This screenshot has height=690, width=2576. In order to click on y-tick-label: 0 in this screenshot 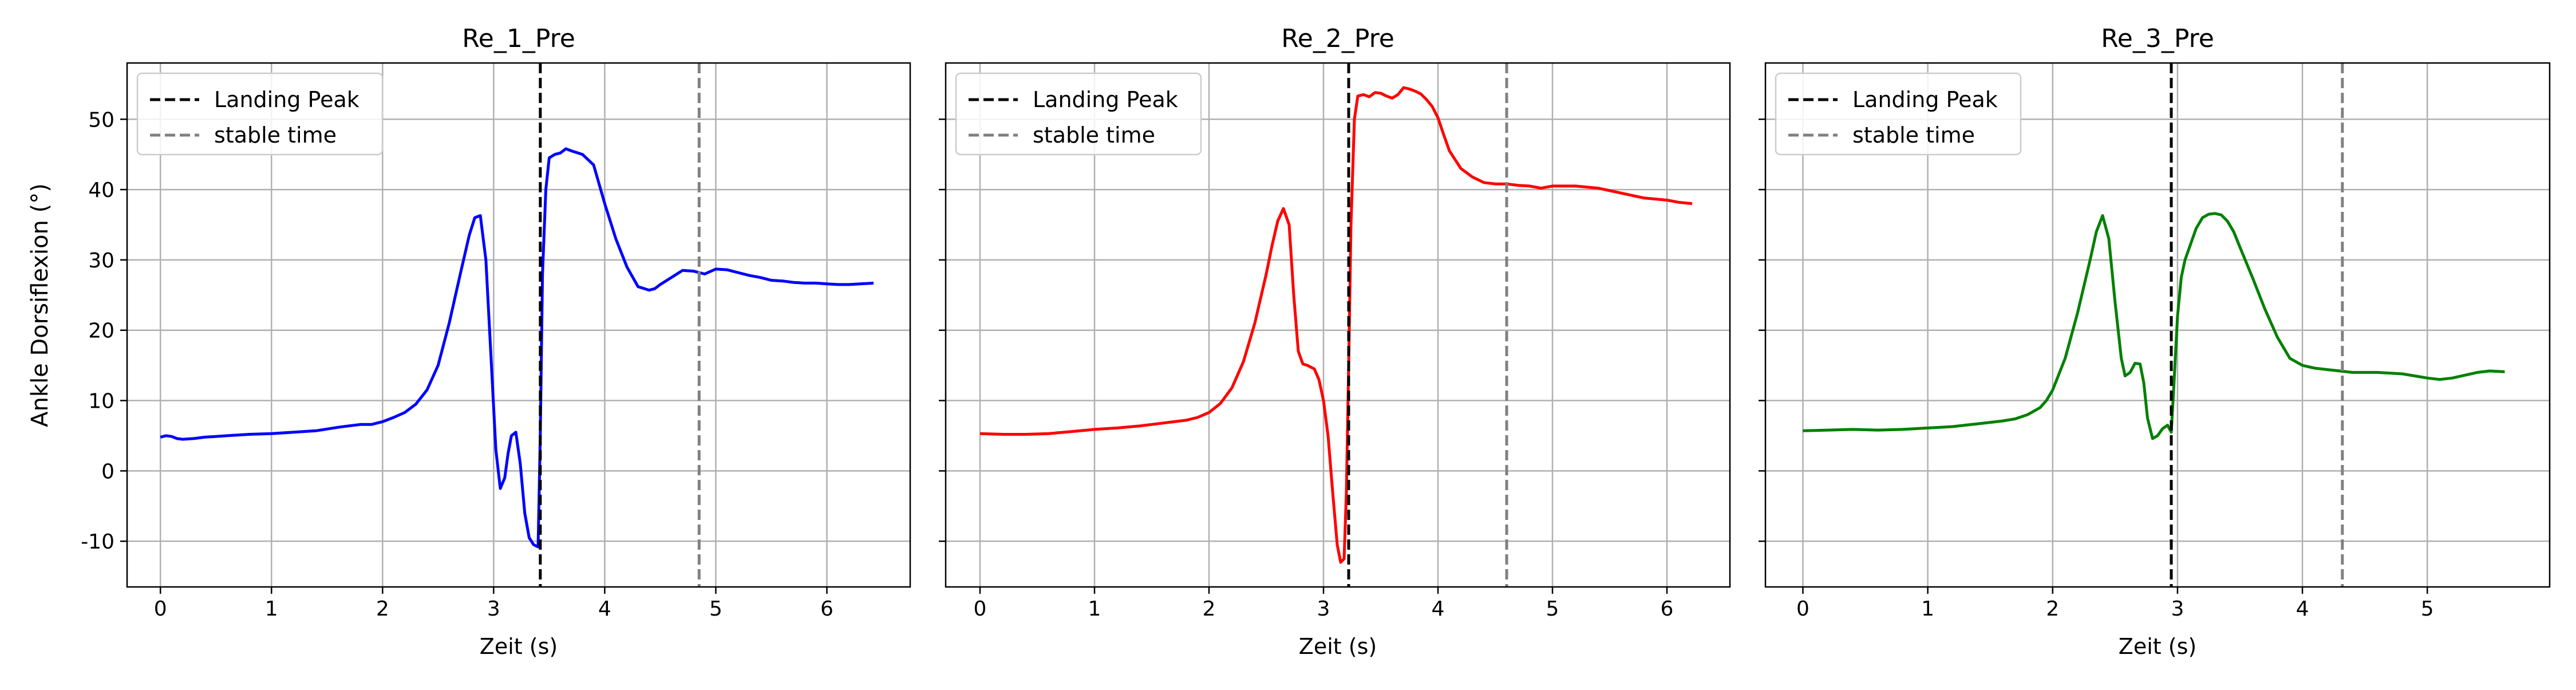, I will do `click(107, 471)`.